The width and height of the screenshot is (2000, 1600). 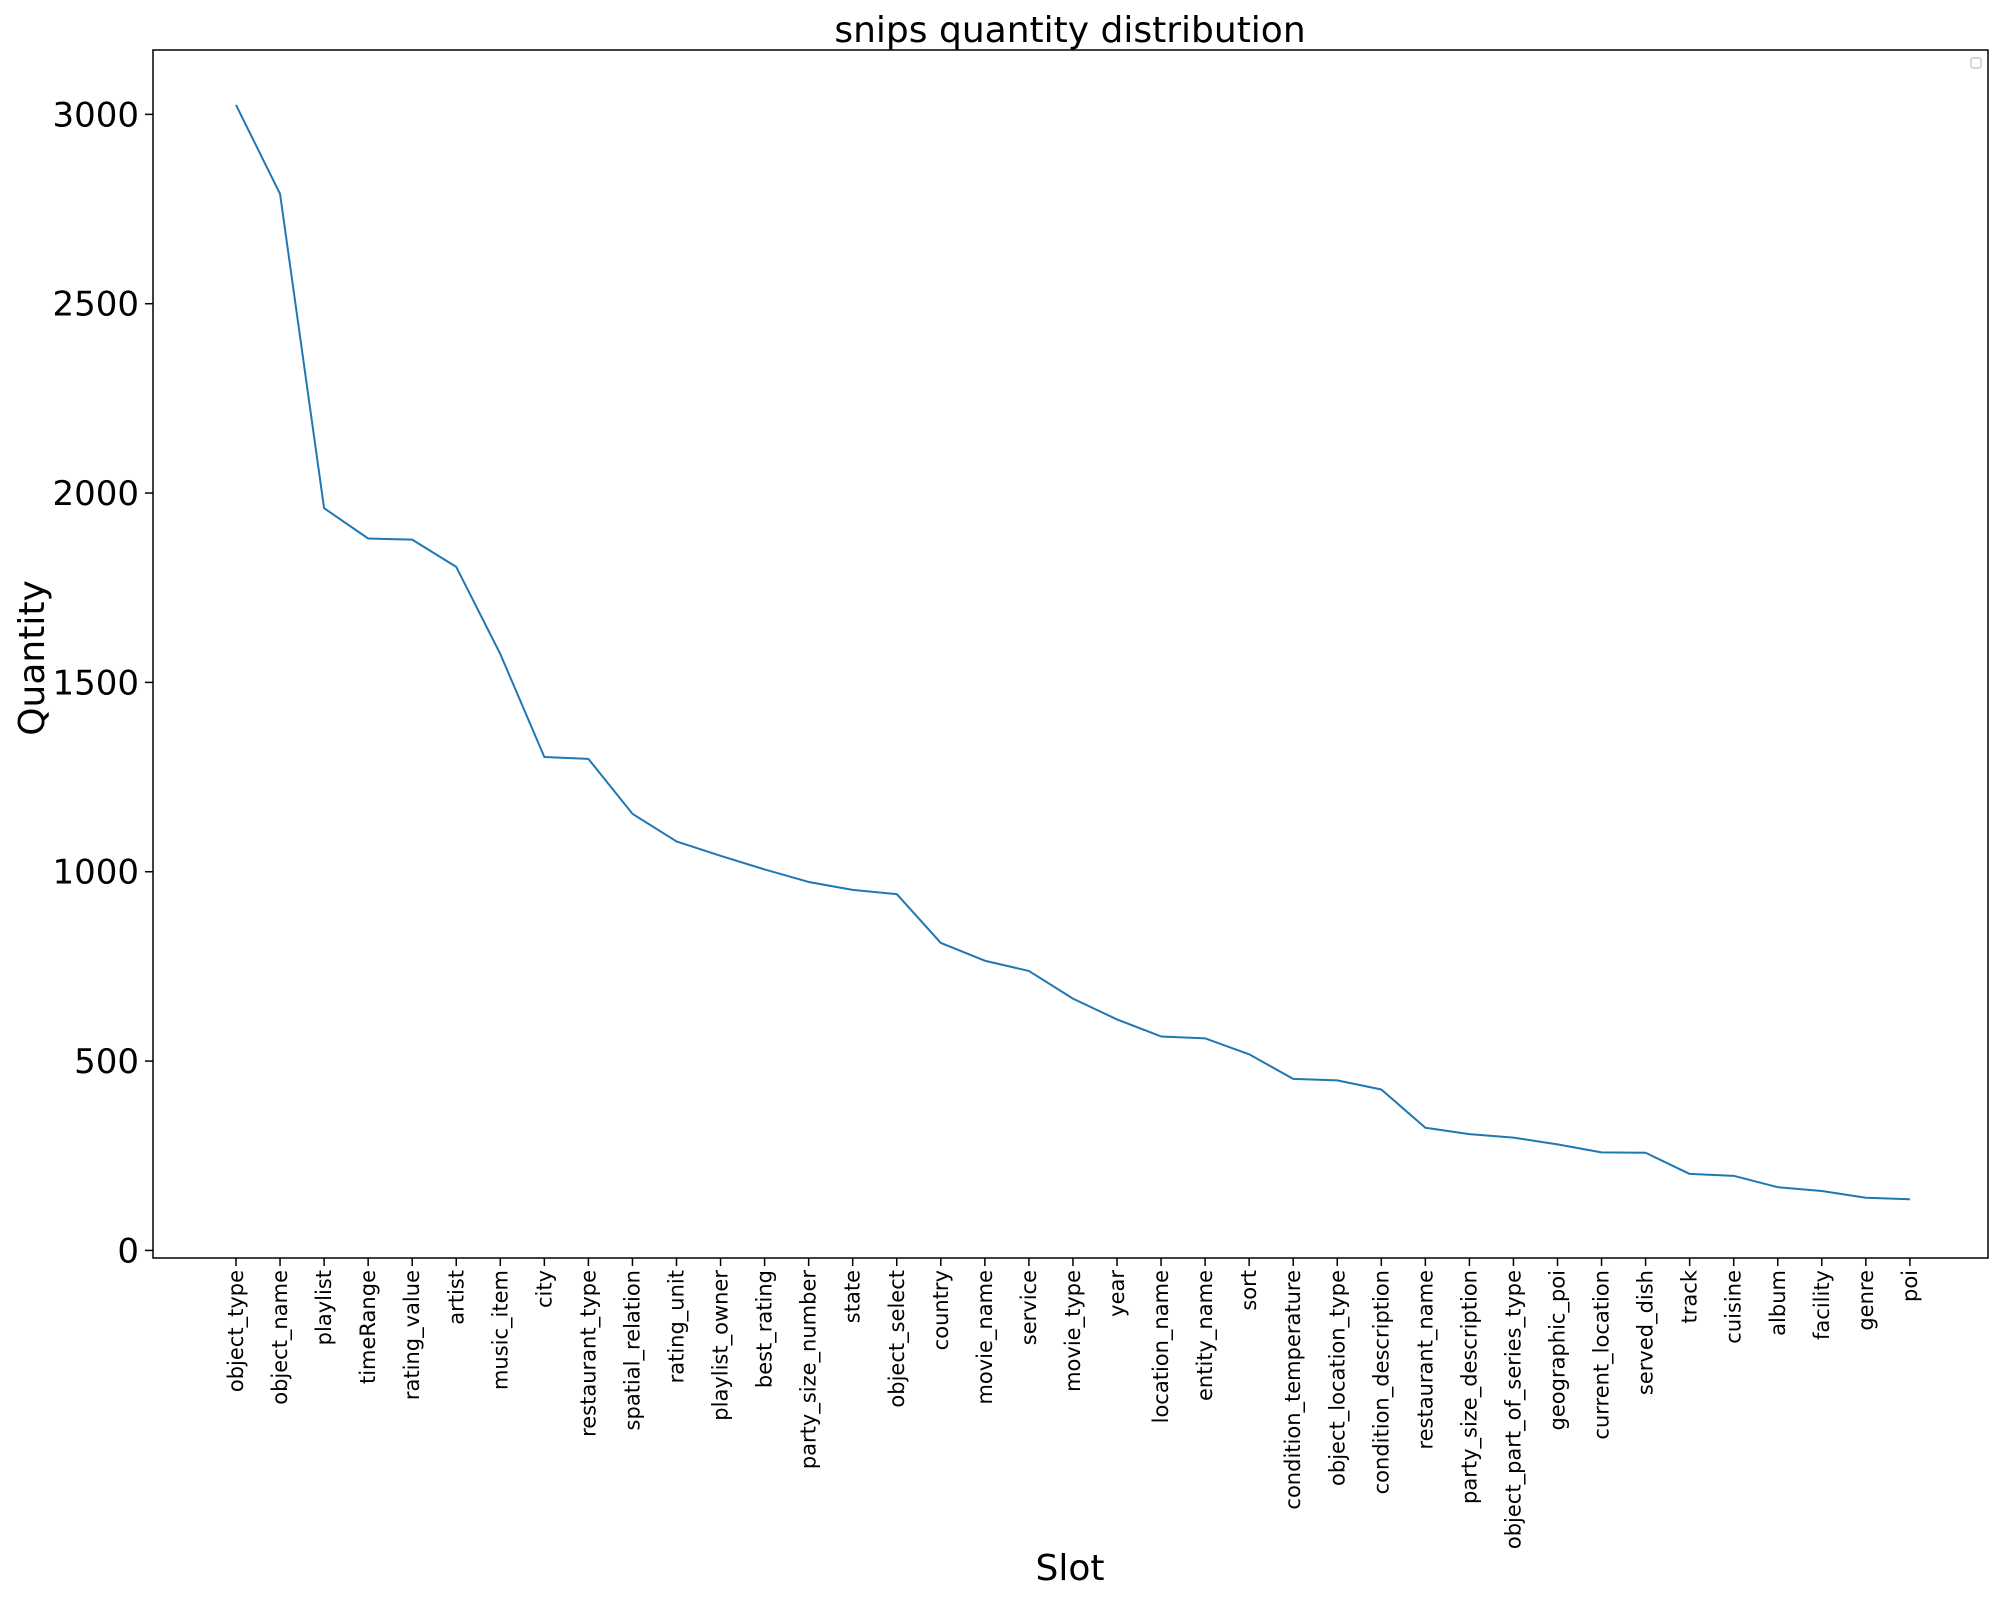 What do you see at coordinates (1822, 1305) in the screenshot?
I see `x-tick-label-36: facility` at bounding box center [1822, 1305].